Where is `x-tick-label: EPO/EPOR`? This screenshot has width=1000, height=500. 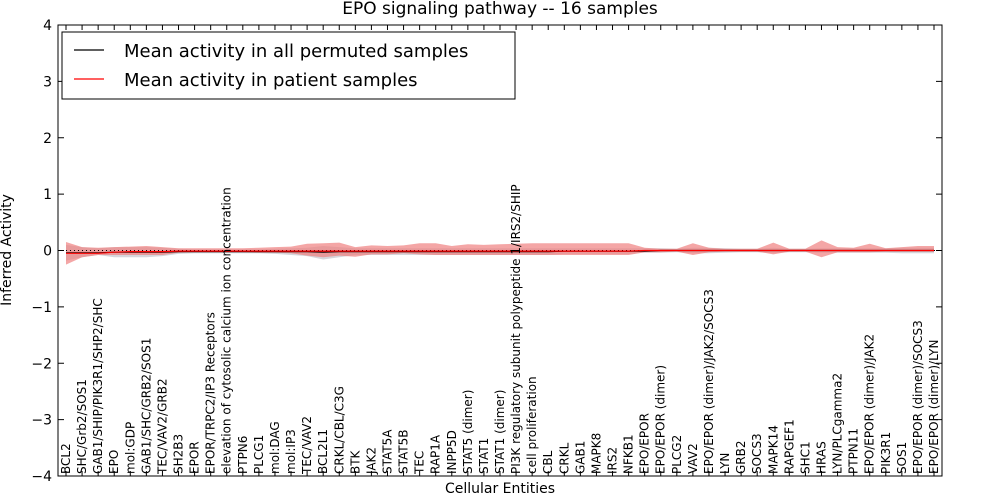
x-tick-label: EPO/EPOR is located at coordinates (645, 443).